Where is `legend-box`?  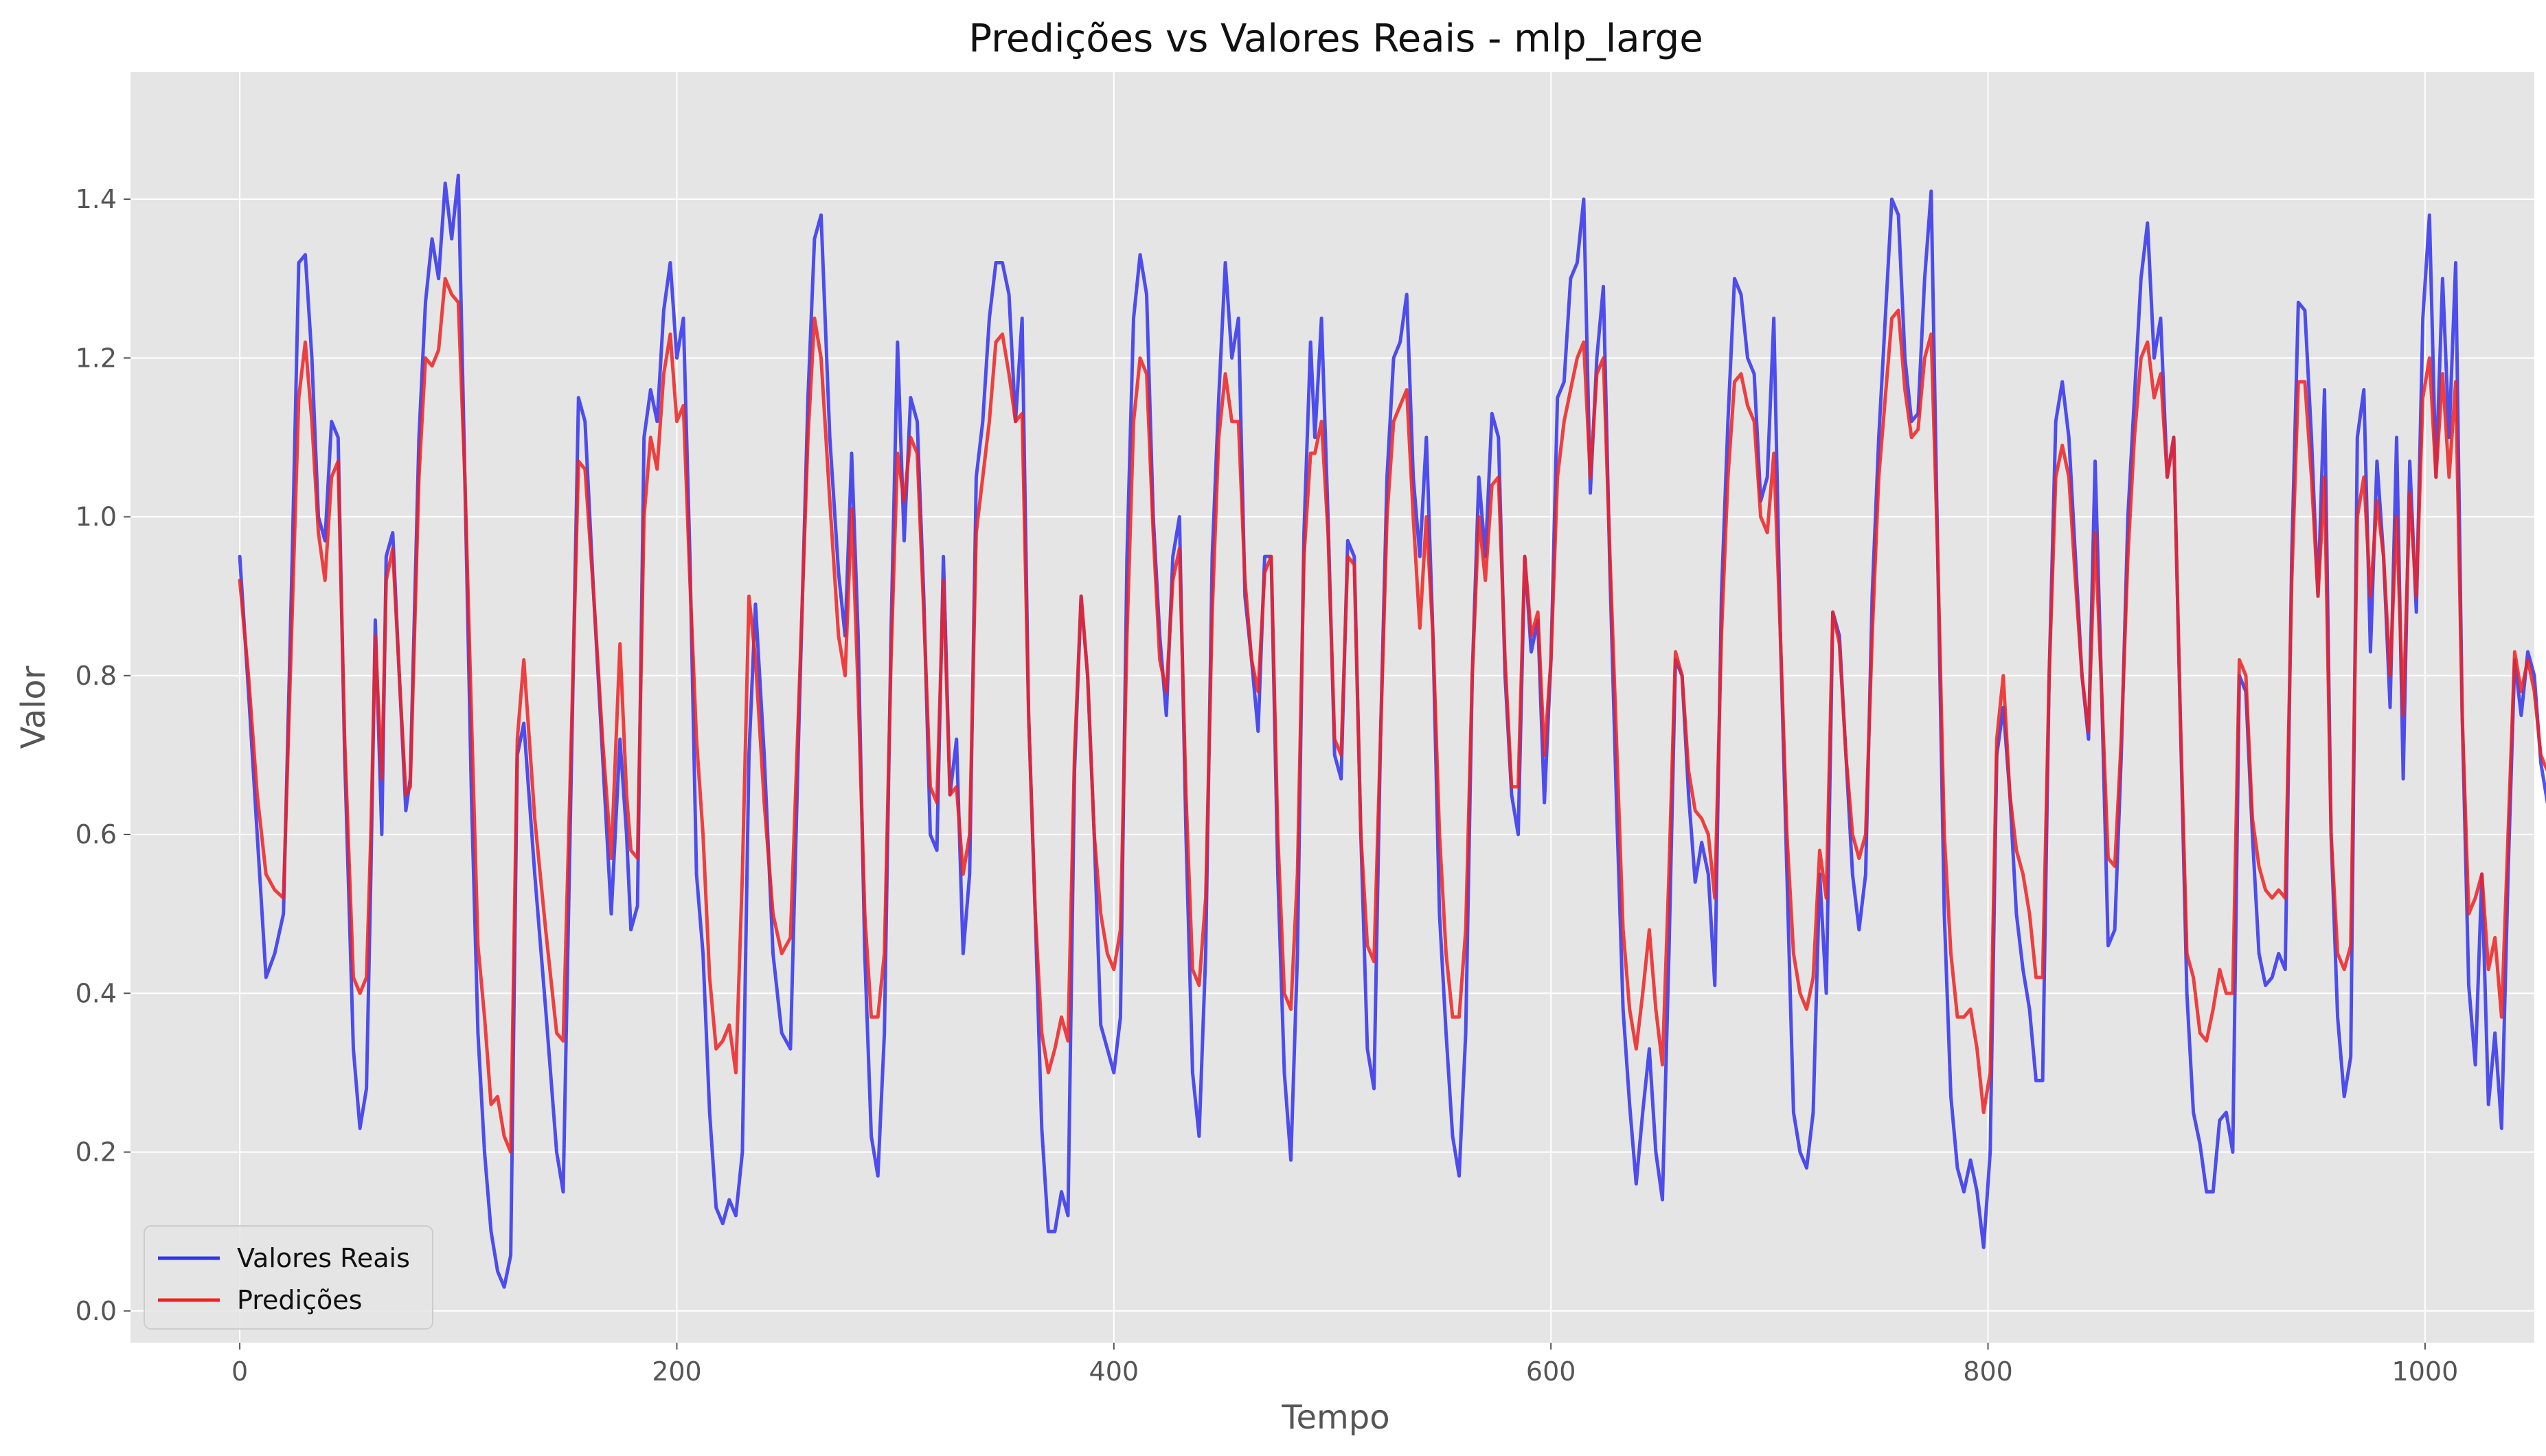 legend-box is located at coordinates (288, 1277).